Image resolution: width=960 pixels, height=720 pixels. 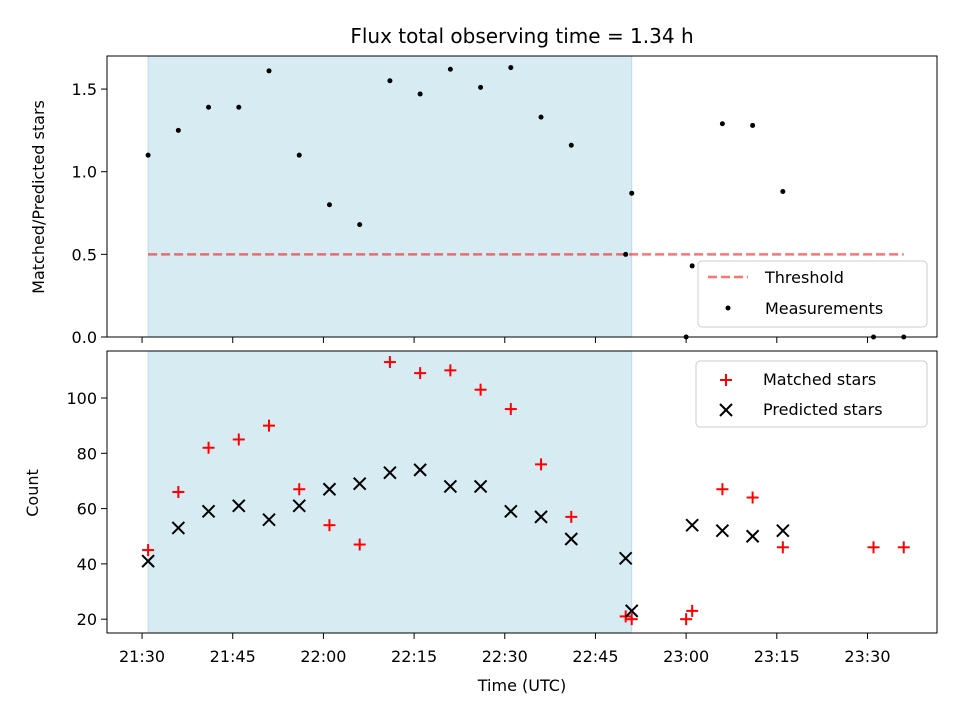 I want to click on top-x-ticks, so click(x=504, y=340).